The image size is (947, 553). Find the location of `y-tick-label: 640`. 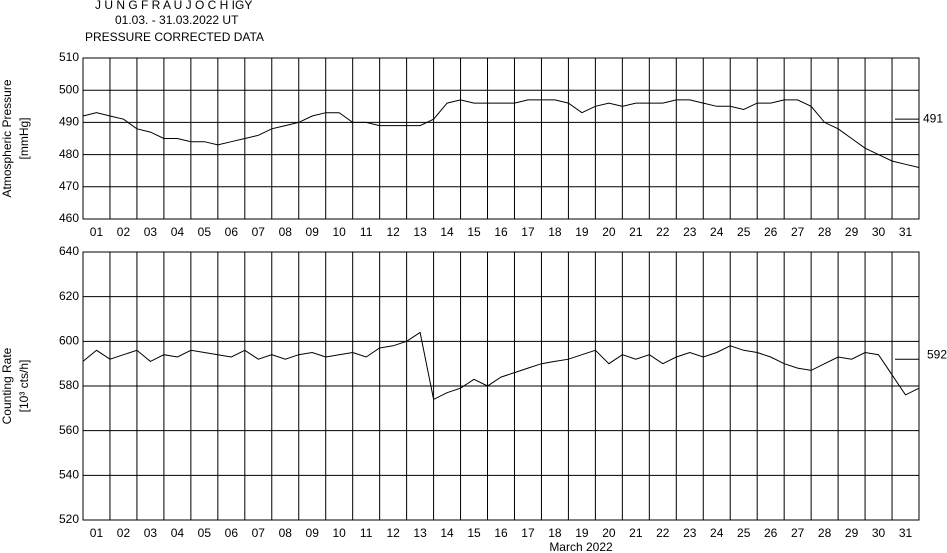

y-tick-label: 640 is located at coordinates (69, 251).